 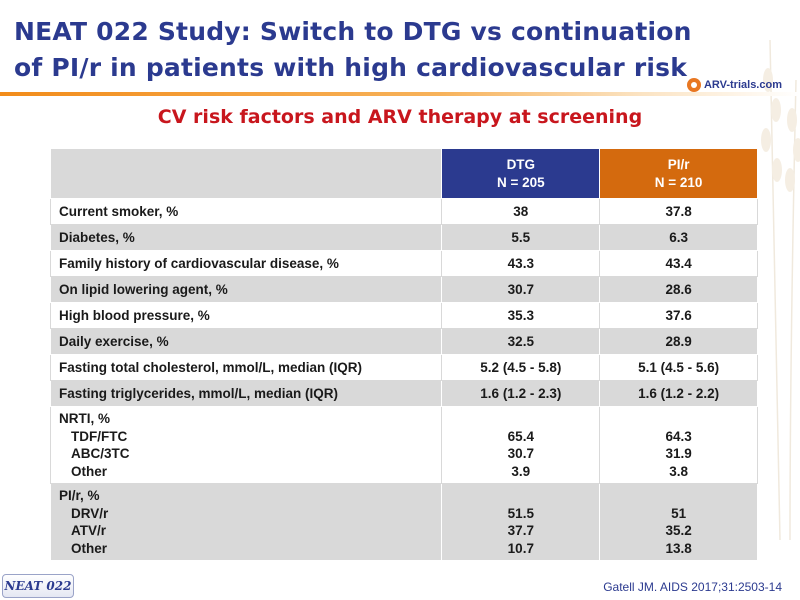 What do you see at coordinates (521, 211) in the screenshot?
I see `dtg-value: 38` at bounding box center [521, 211].